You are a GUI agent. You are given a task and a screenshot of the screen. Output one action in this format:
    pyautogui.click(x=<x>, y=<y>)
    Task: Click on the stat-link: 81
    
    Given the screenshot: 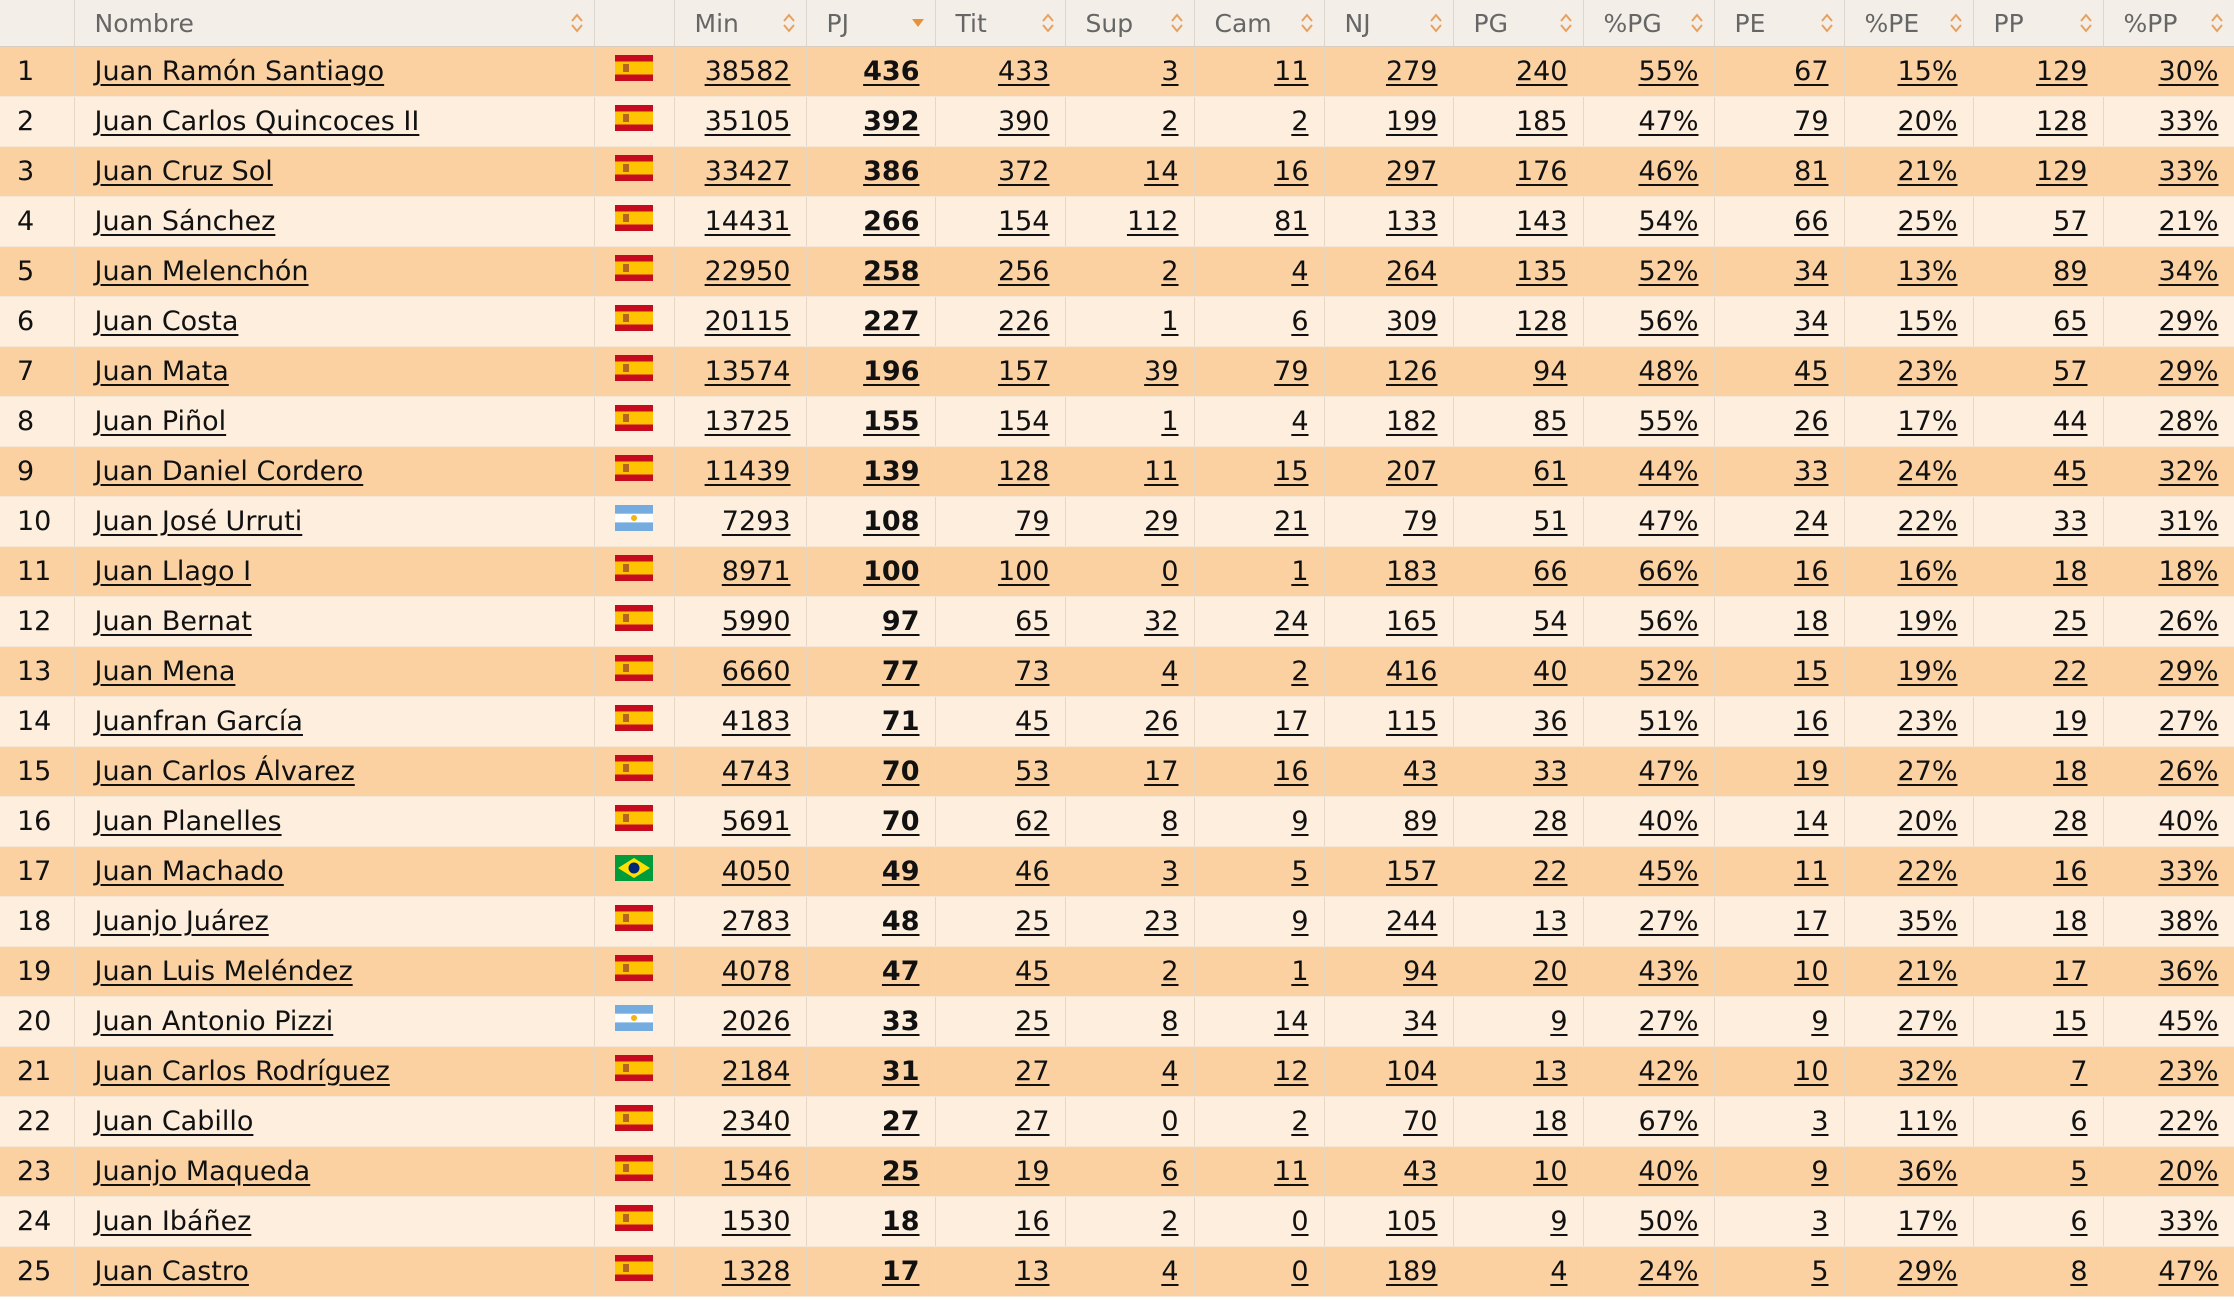 What is the action you would take?
    pyautogui.click(x=1291, y=221)
    